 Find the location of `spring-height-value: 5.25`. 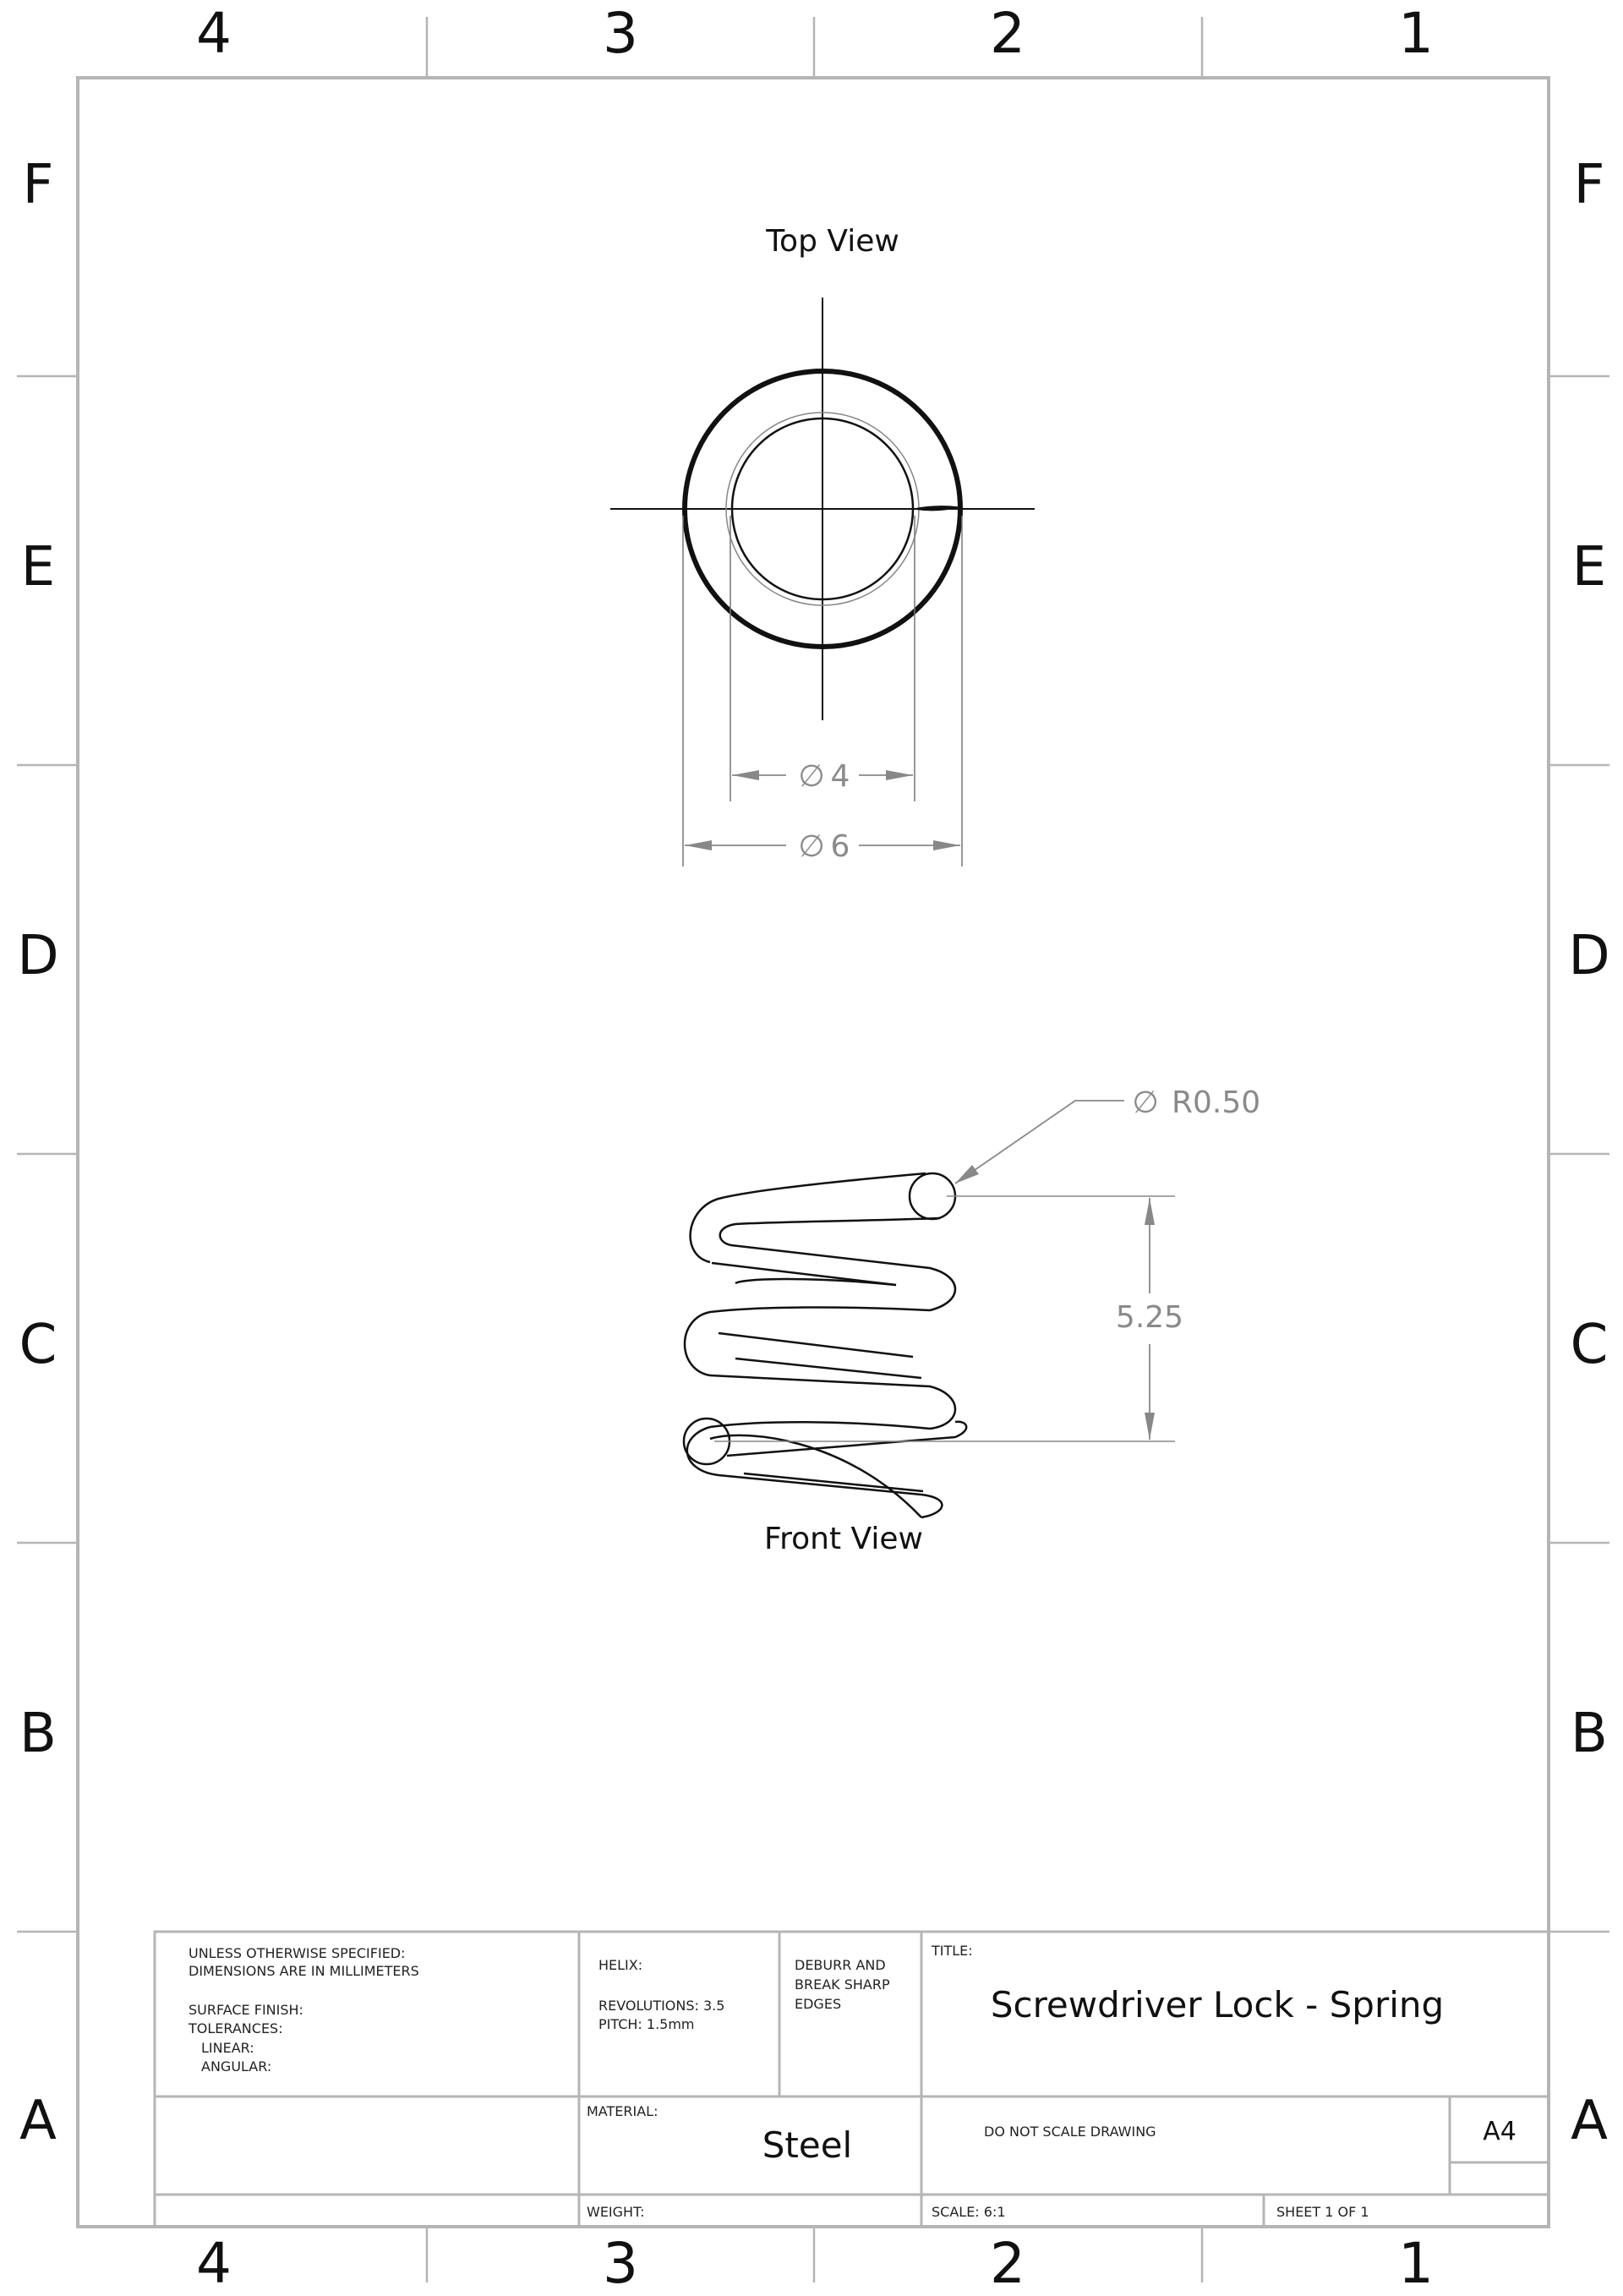

spring-height-value: 5.25 is located at coordinates (1149, 1317).